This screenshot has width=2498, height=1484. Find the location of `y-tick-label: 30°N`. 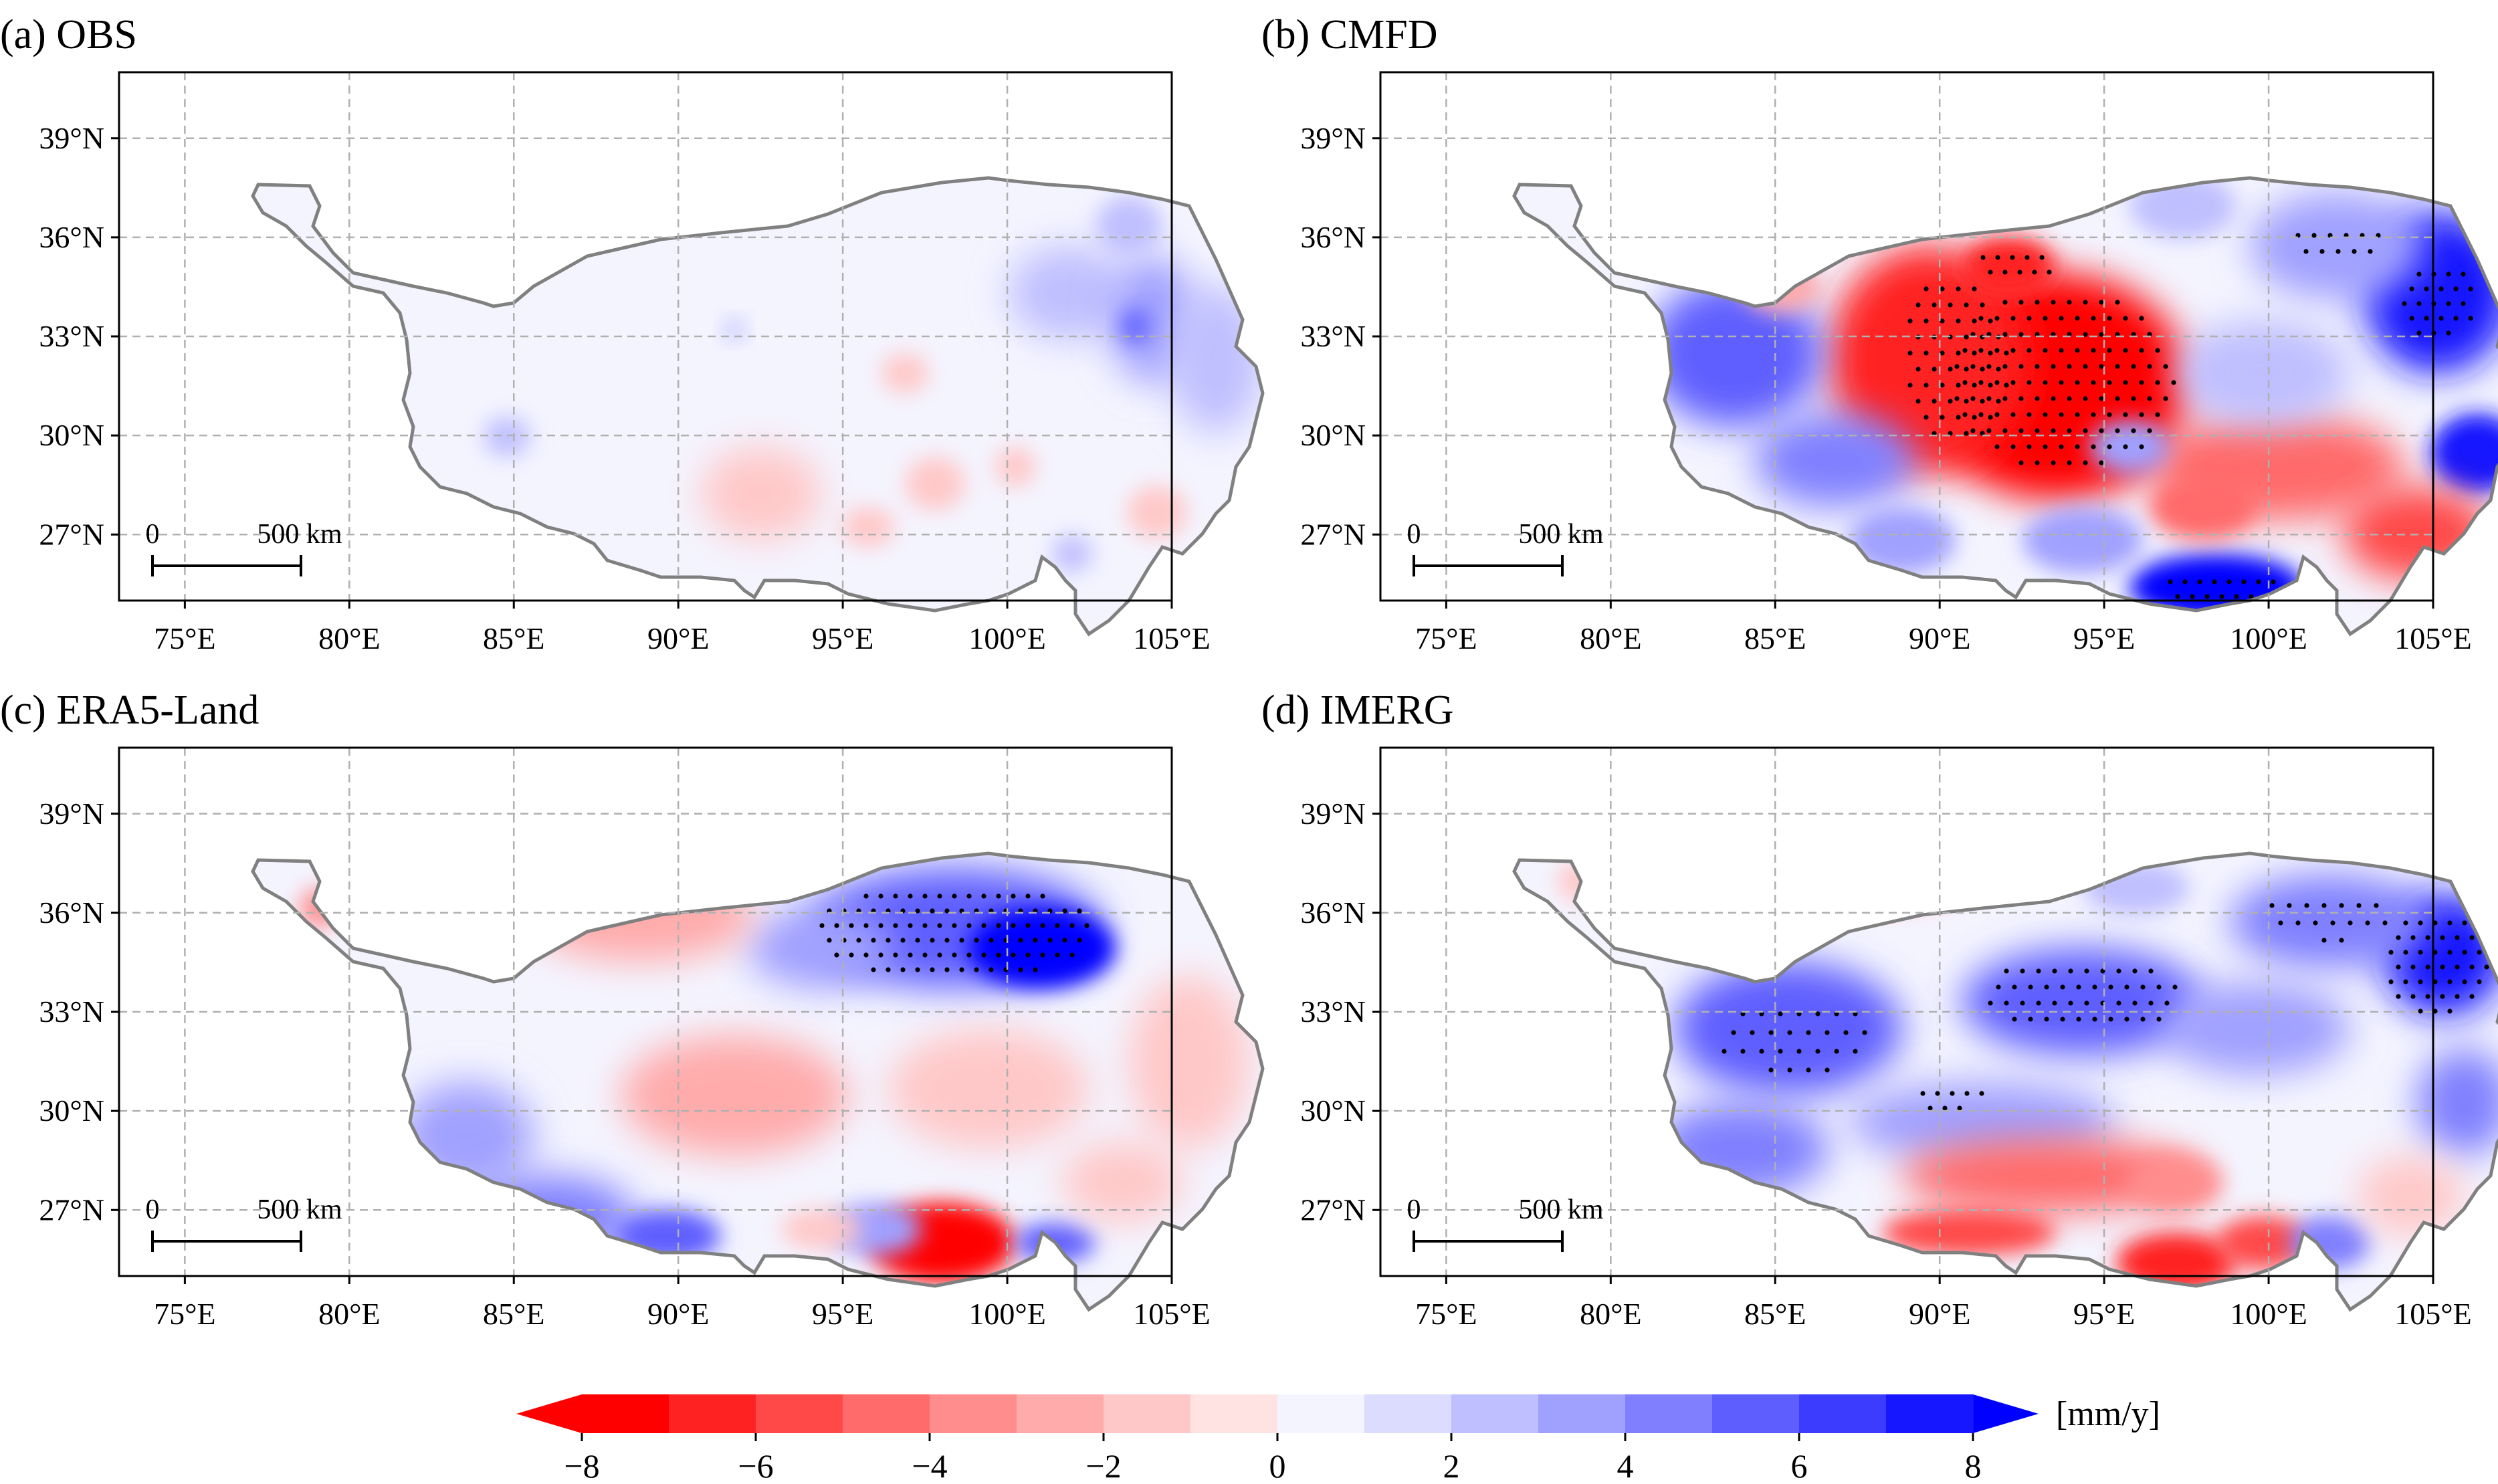

y-tick-label: 30°N is located at coordinates (71, 435).